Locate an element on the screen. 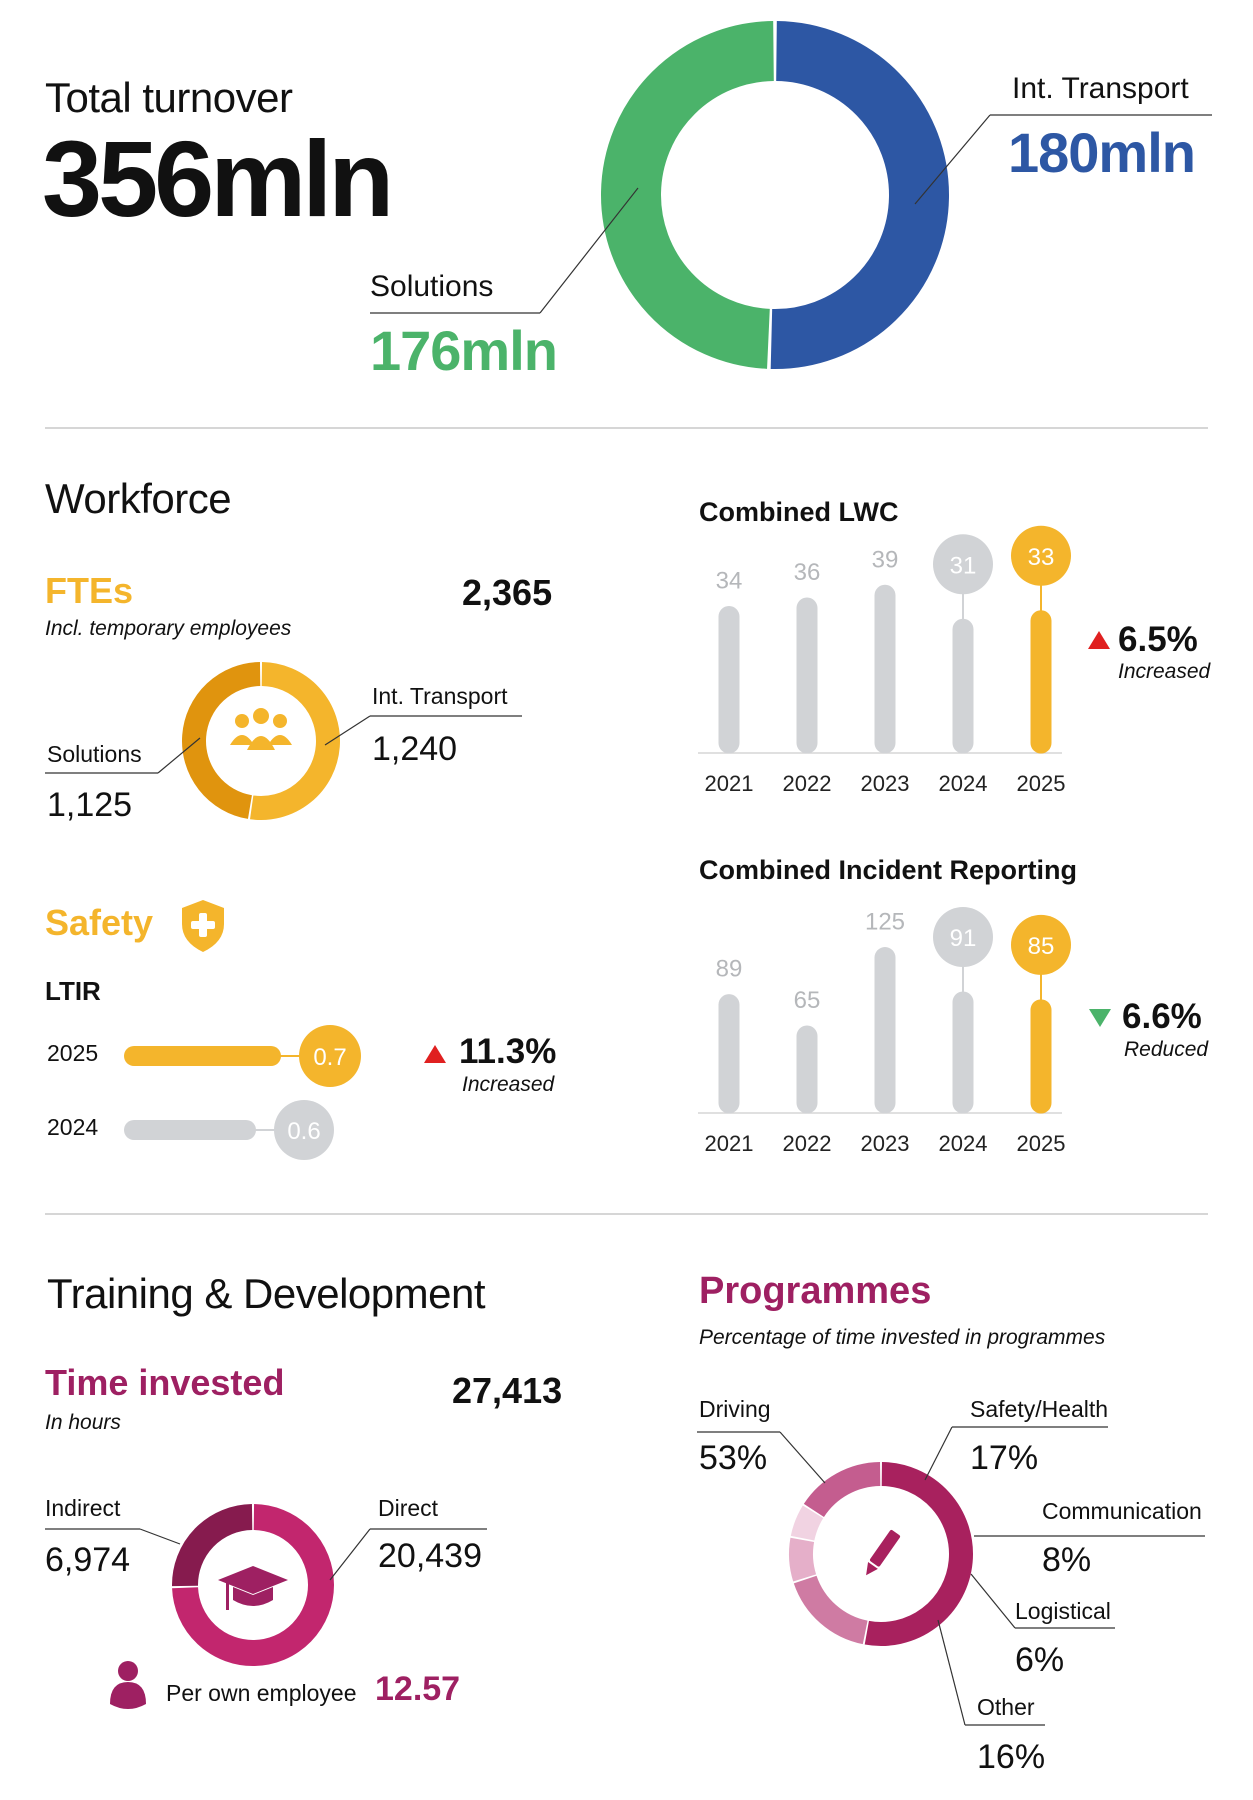 The width and height of the screenshot is (1253, 1800). lwc-tick-label: 2023 is located at coordinates (885, 783).